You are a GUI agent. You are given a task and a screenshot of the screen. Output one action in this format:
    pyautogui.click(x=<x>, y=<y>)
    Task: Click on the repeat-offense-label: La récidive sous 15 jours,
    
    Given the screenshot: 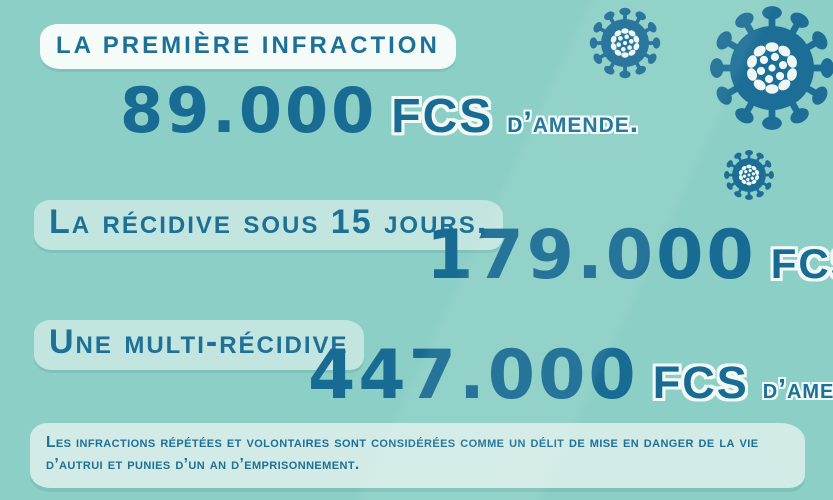 What is the action you would take?
    pyautogui.click(x=269, y=225)
    